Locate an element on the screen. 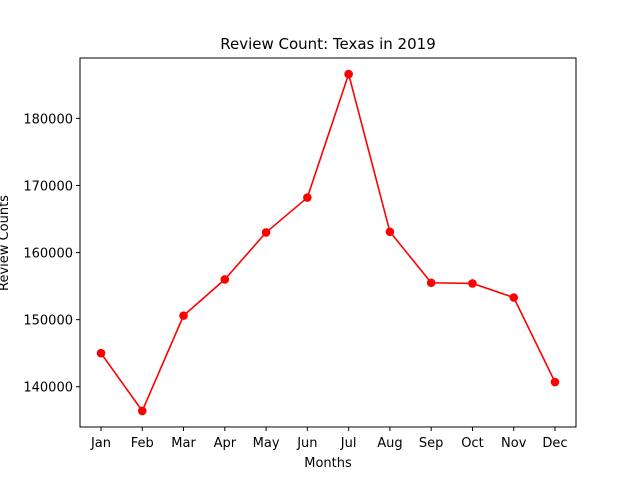 This screenshot has height=480, width=640. data-point-sep is located at coordinates (431, 283).